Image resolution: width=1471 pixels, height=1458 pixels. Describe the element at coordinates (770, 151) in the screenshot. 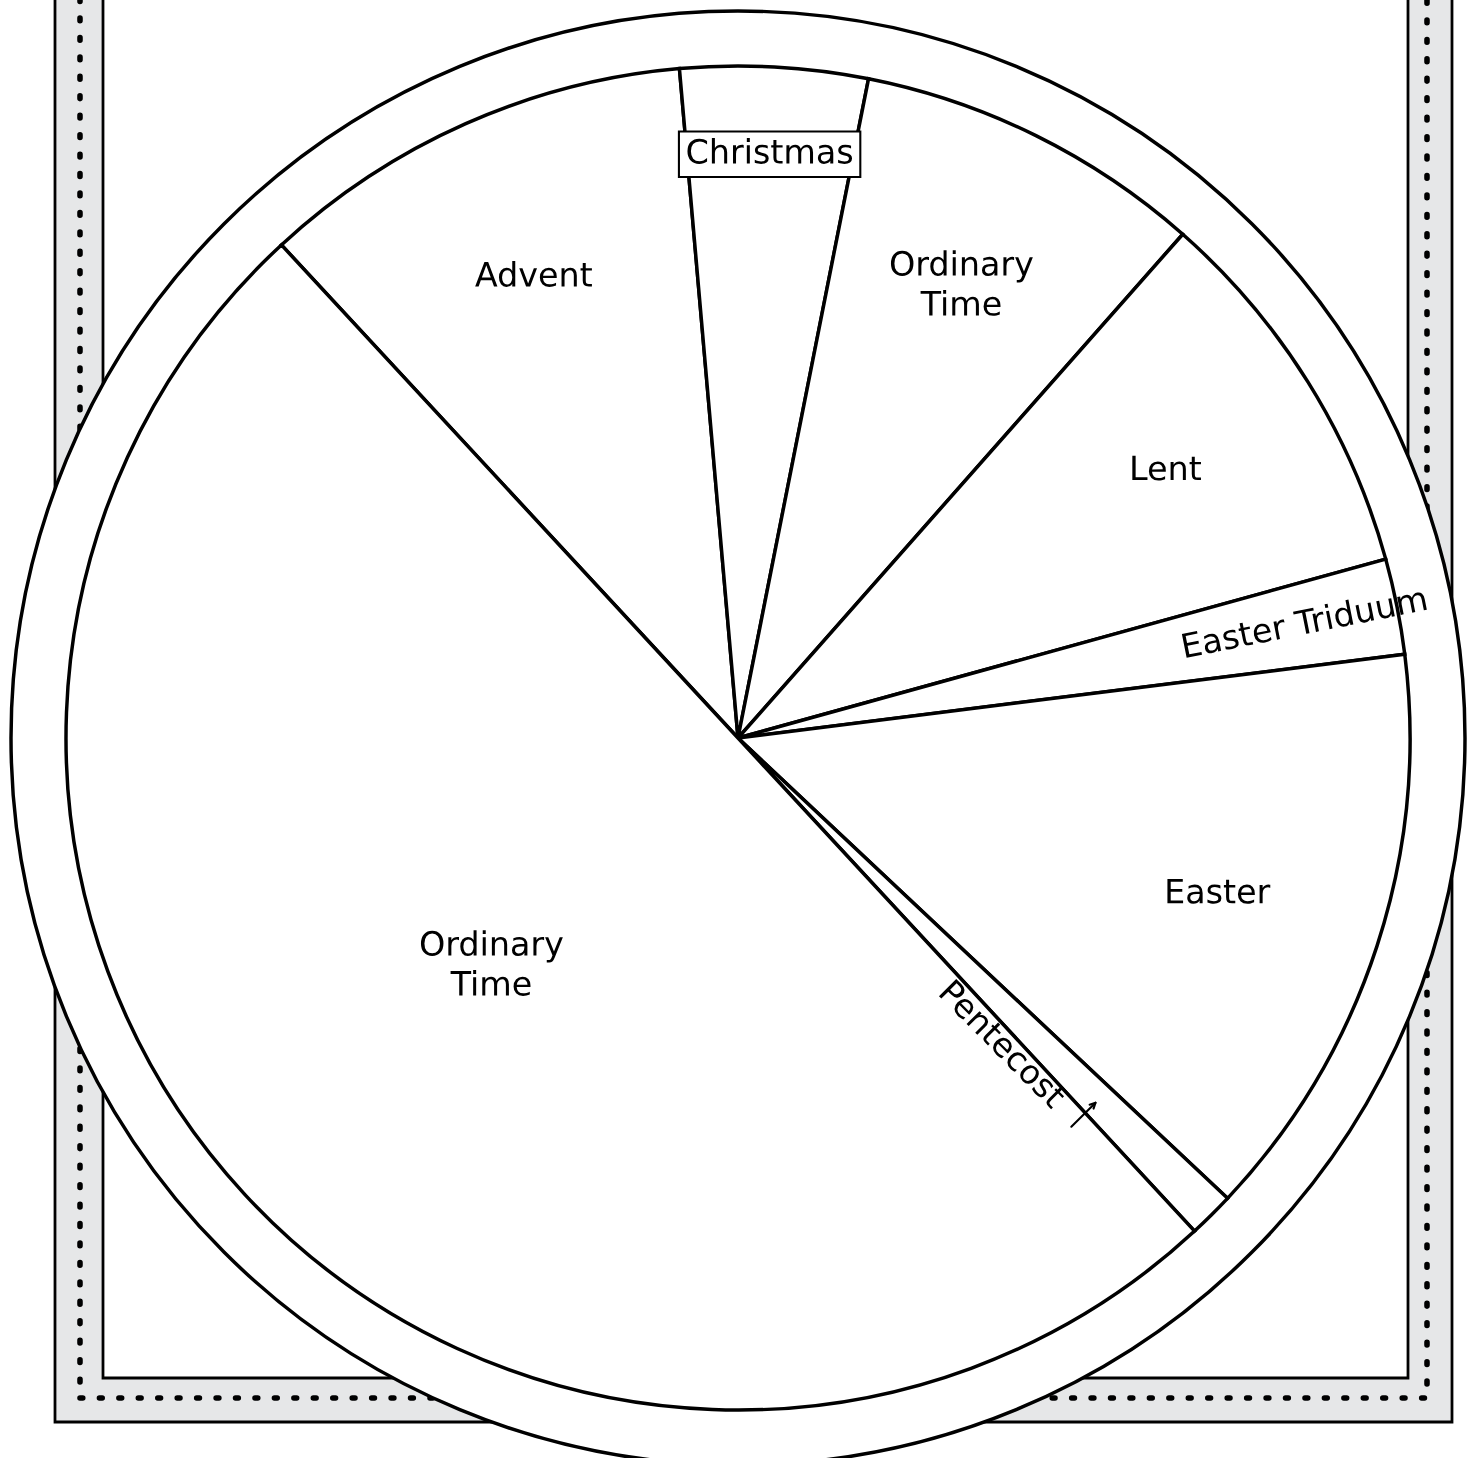

I see `slice-label: Christmas` at that location.